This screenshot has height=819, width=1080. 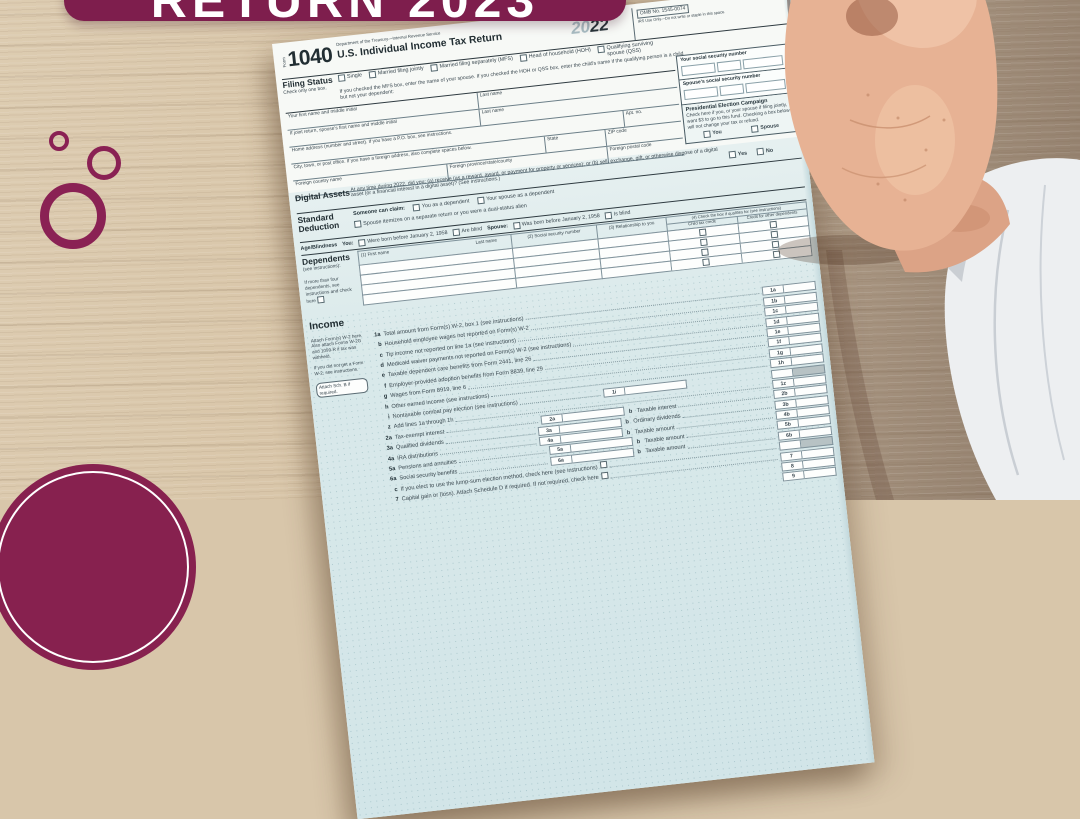 I want to click on decorative-ring-small, so click(x=59, y=141).